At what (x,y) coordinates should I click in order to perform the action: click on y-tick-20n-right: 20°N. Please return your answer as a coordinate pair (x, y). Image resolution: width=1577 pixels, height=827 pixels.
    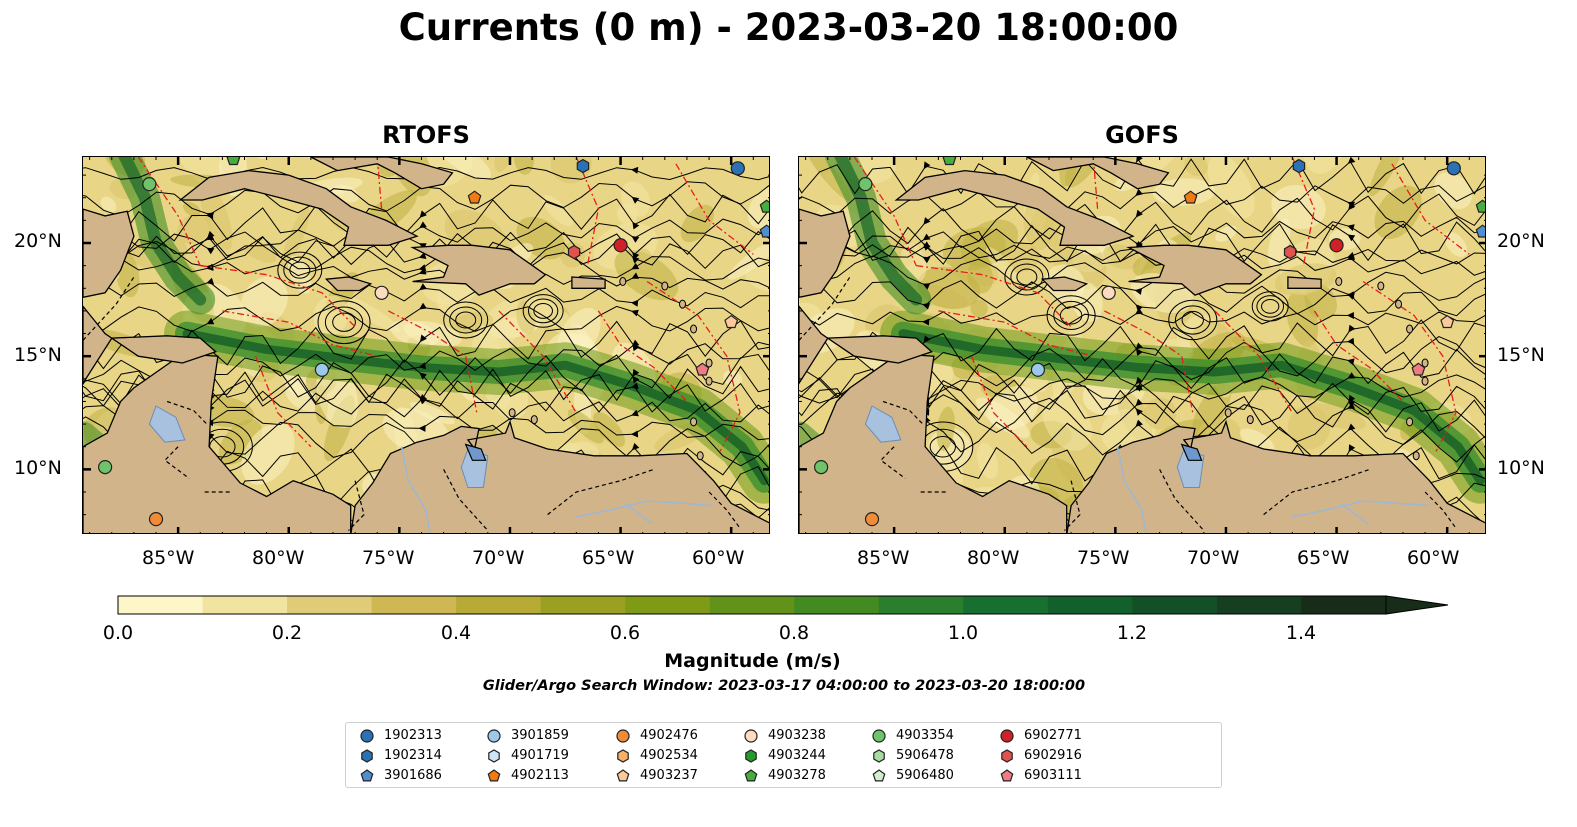
    Looking at the image, I should click on (1521, 241).